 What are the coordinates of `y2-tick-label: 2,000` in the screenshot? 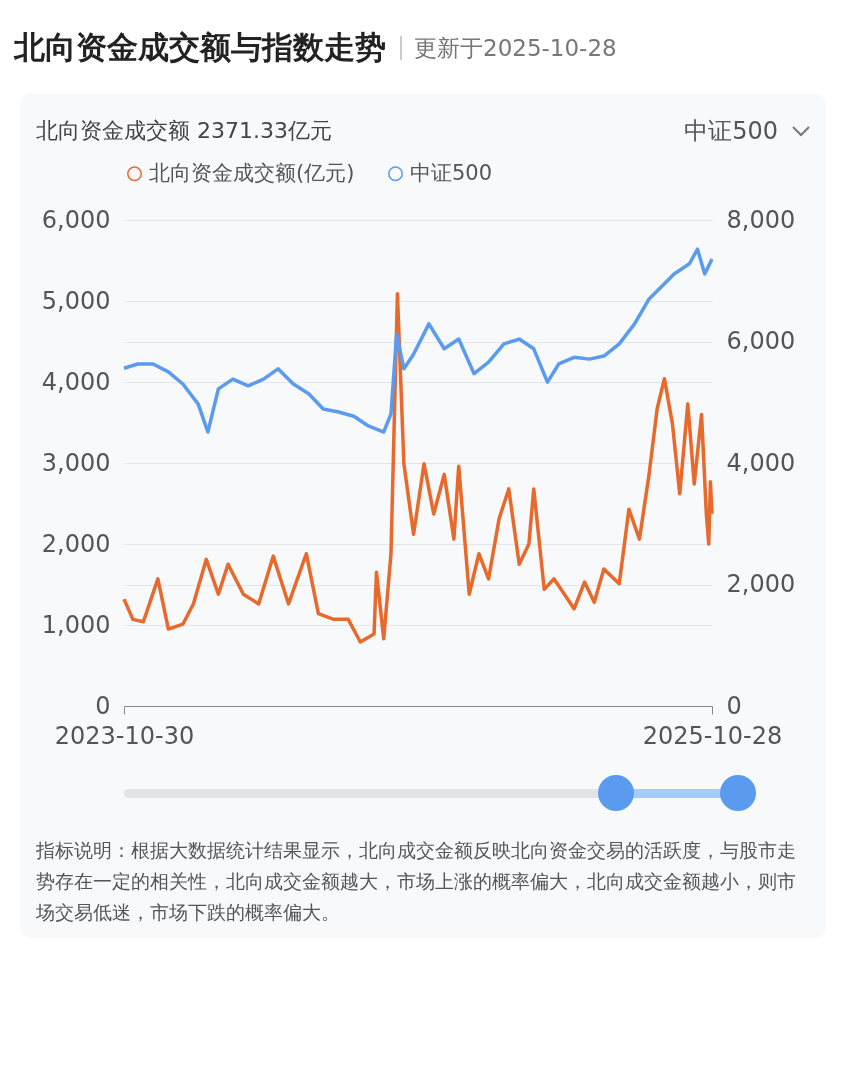 It's located at (761, 584).